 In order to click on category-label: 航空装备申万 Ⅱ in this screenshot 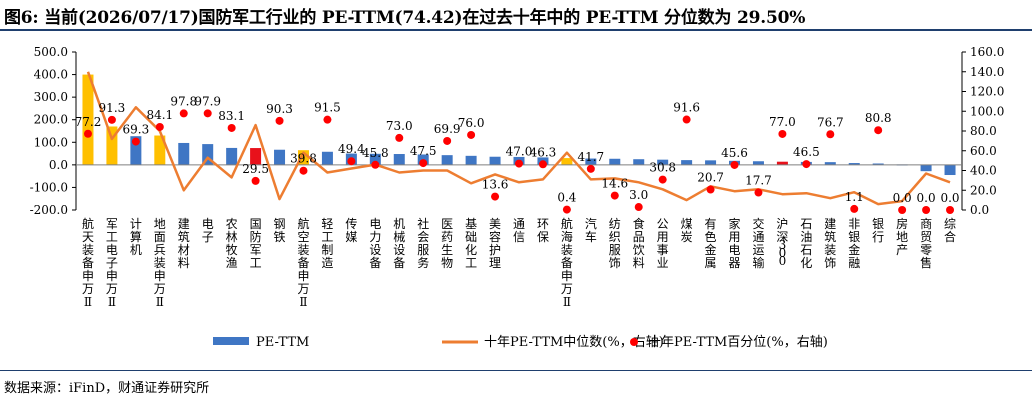, I will do `click(303, 262)`.